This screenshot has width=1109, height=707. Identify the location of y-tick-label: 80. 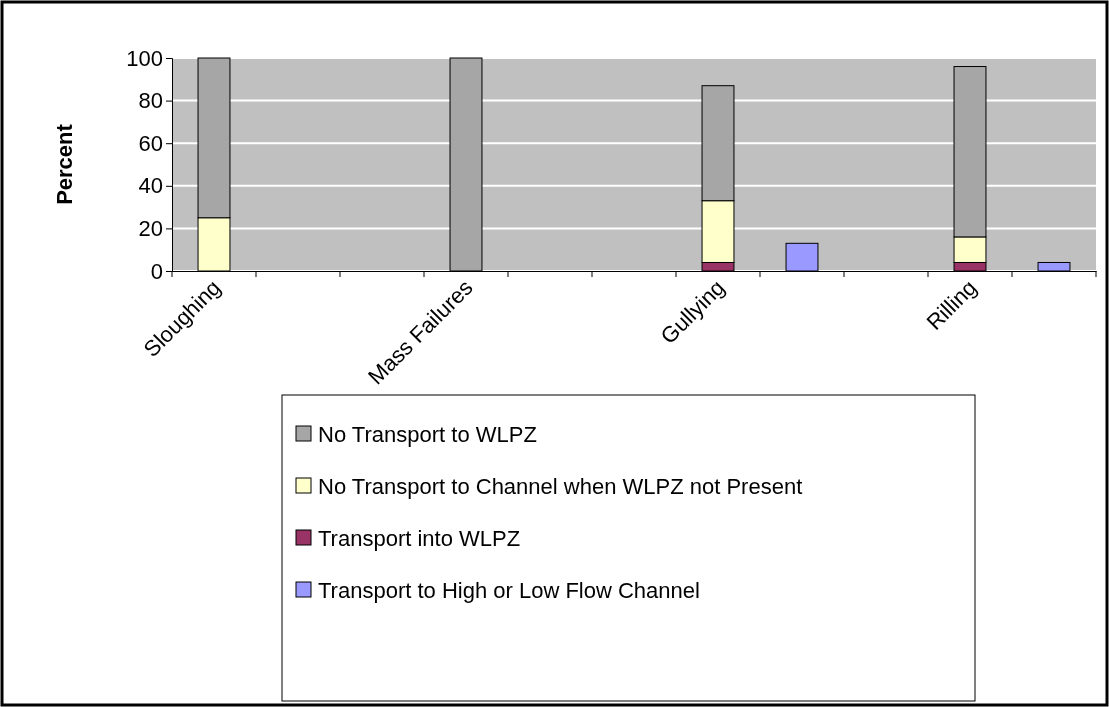
(150, 101).